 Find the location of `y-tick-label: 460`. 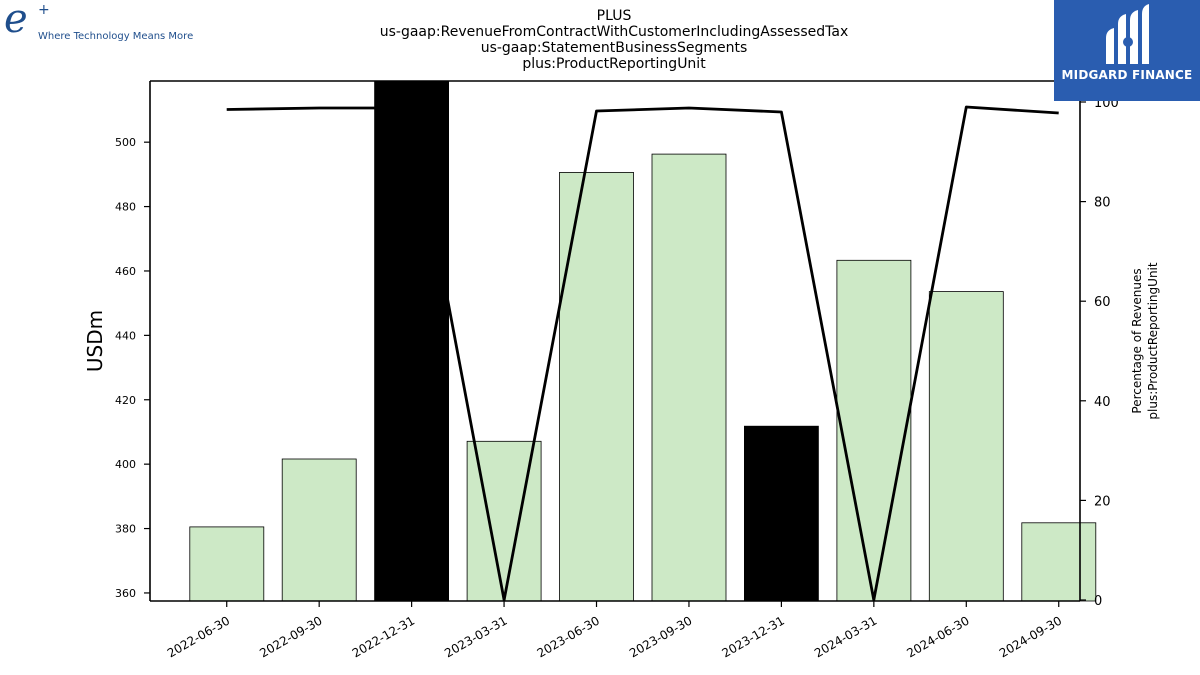

y-tick-label: 460 is located at coordinates (125, 271).